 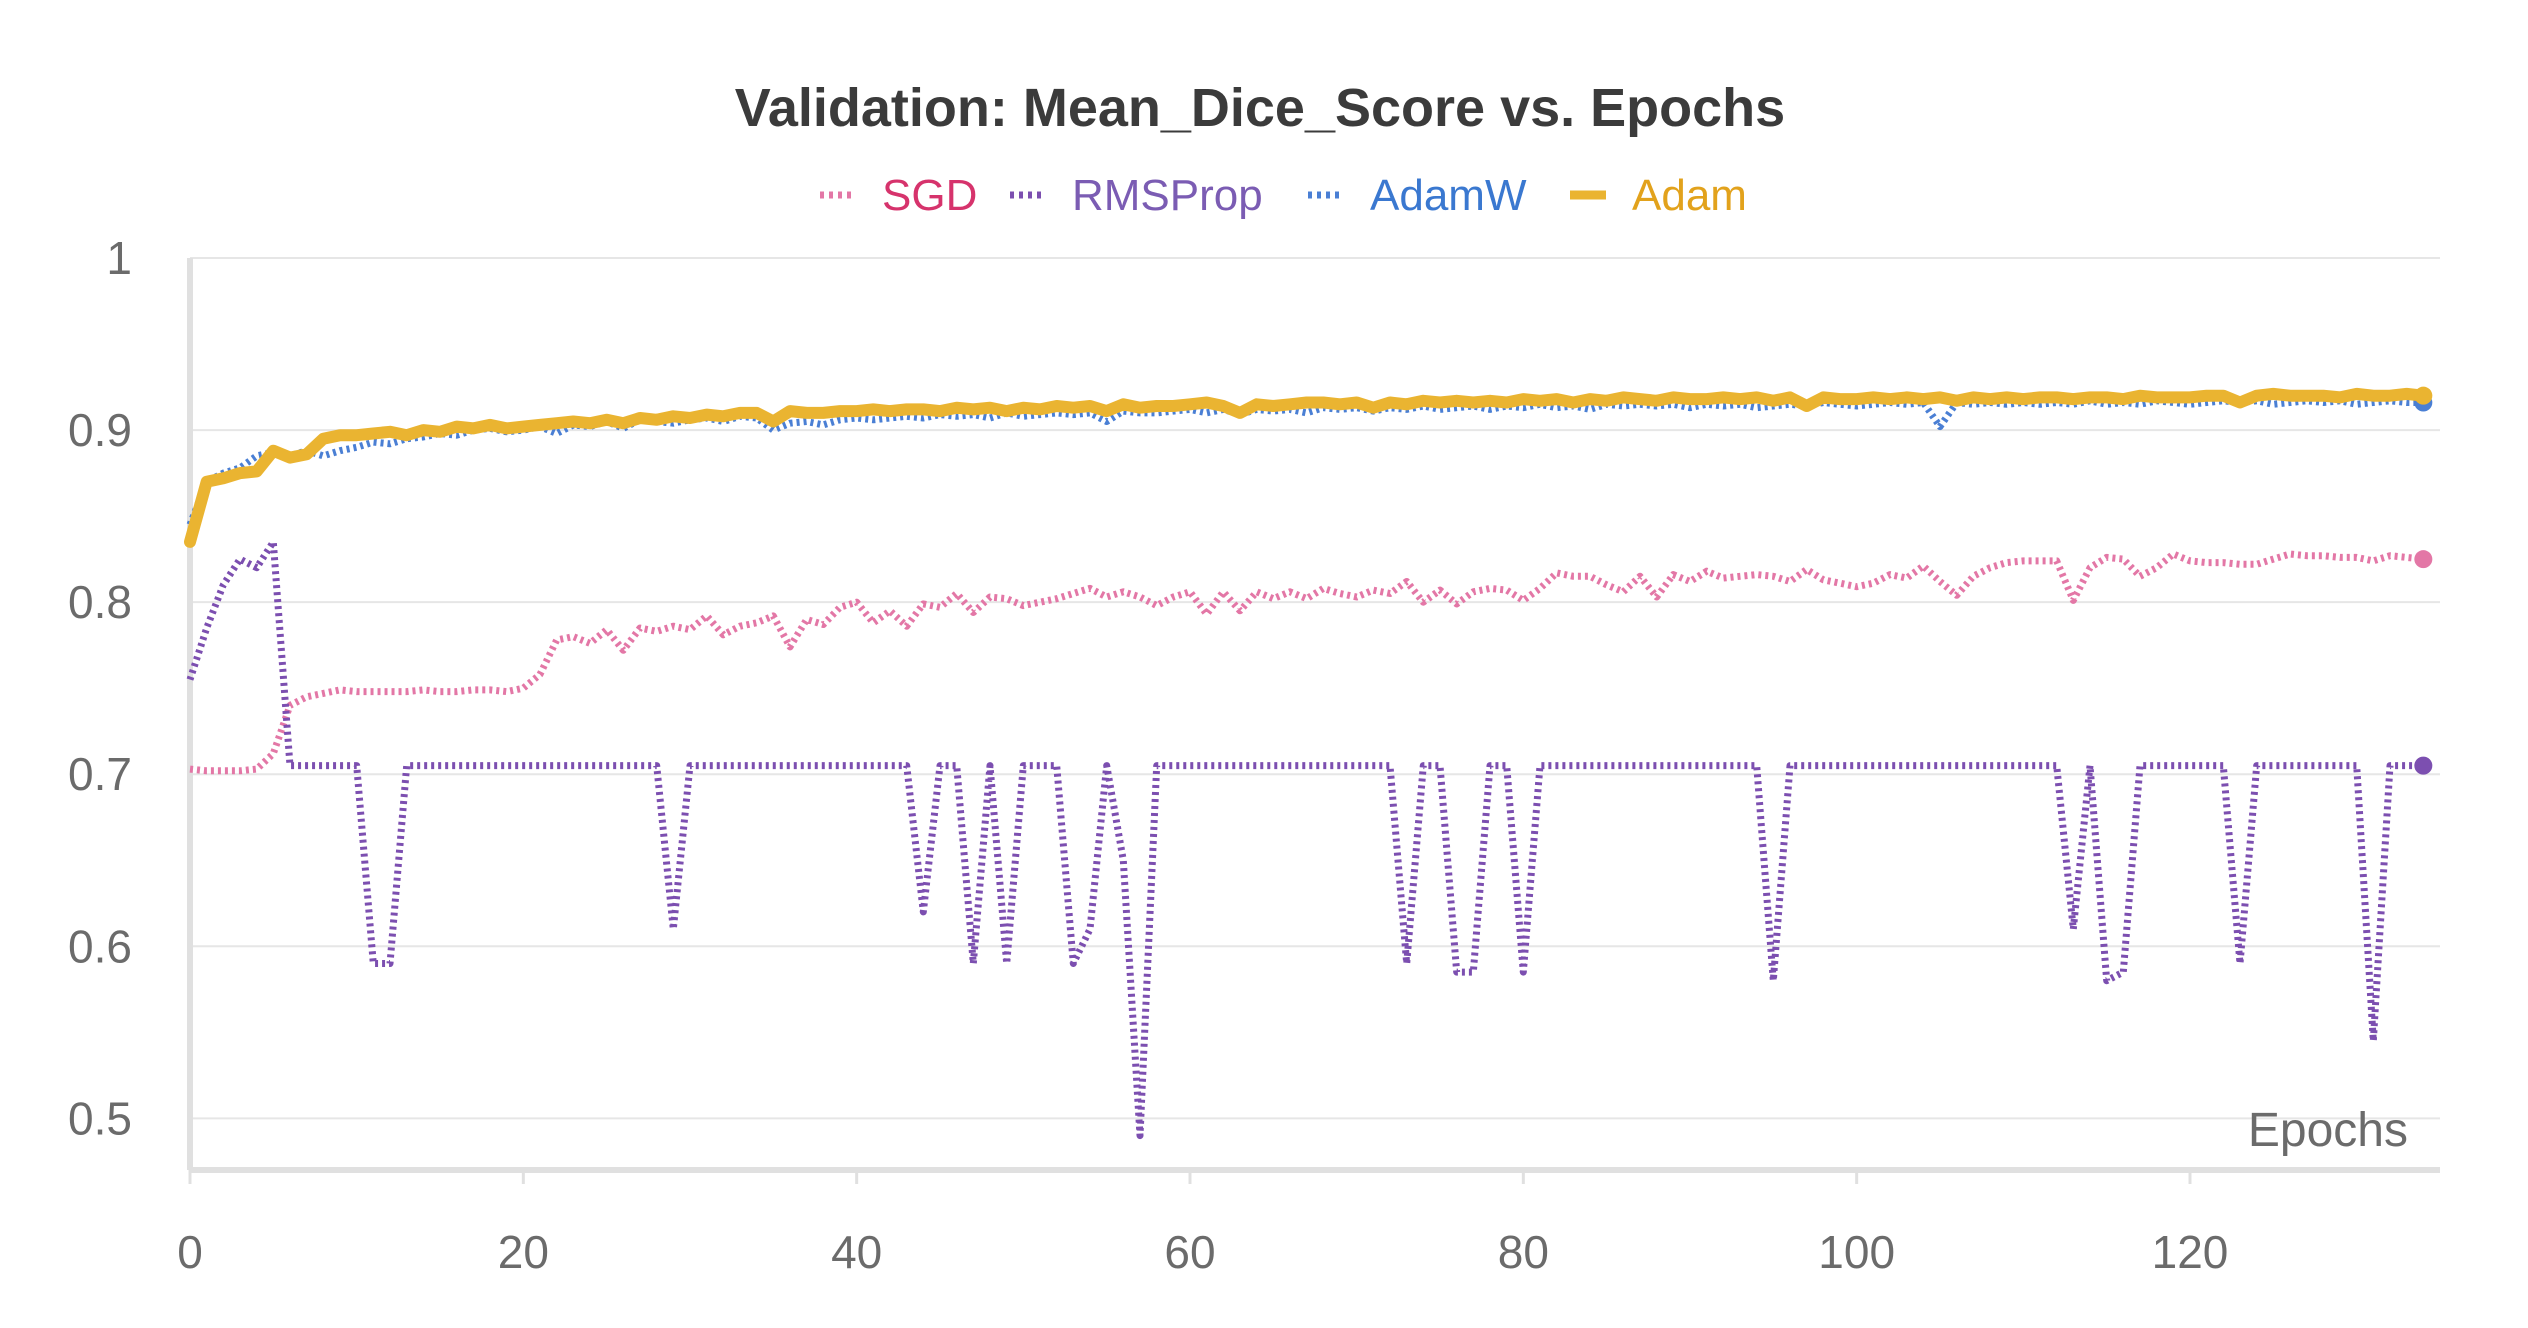 I want to click on legend-item-adamw: AdamW, so click(x=1417, y=195).